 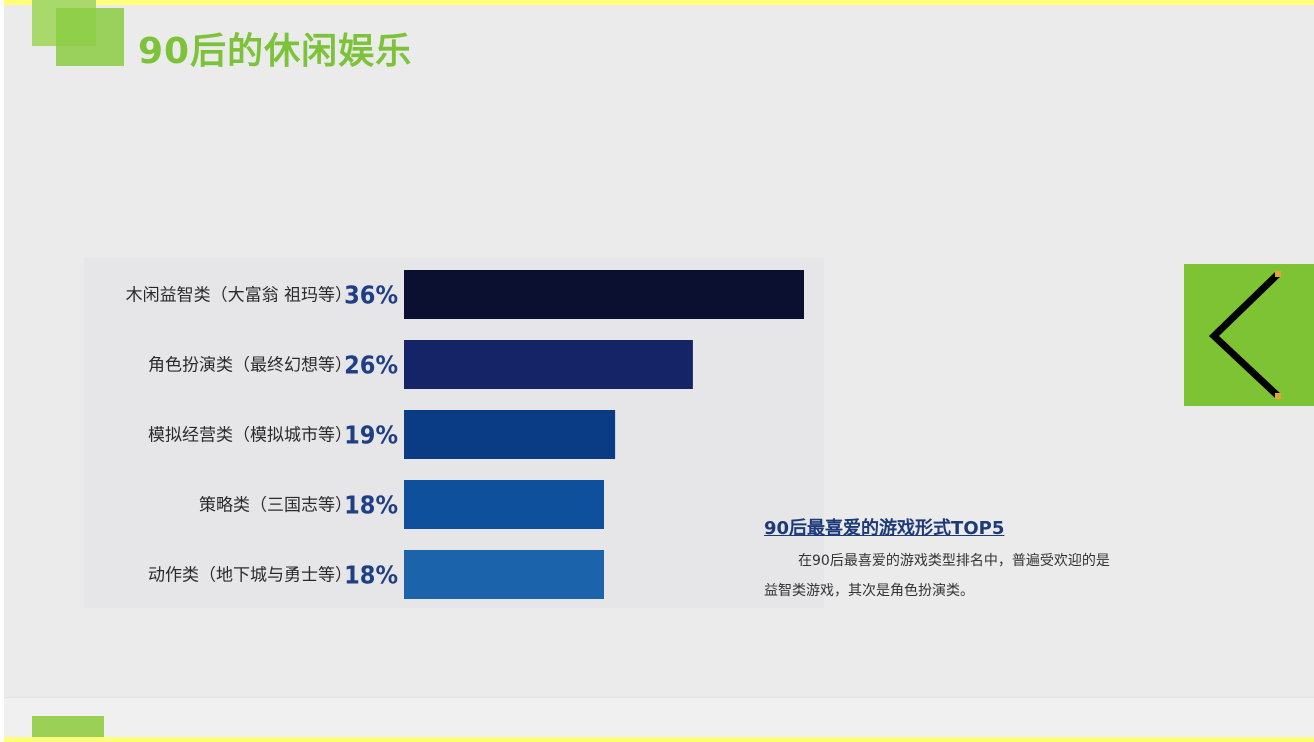 What do you see at coordinates (937, 576) in the screenshot?
I see `note-body: 在90后最喜爱的游戏类型排名中，普遍受欢迎的是益智类游戏，其次是角色扮演类。` at bounding box center [937, 576].